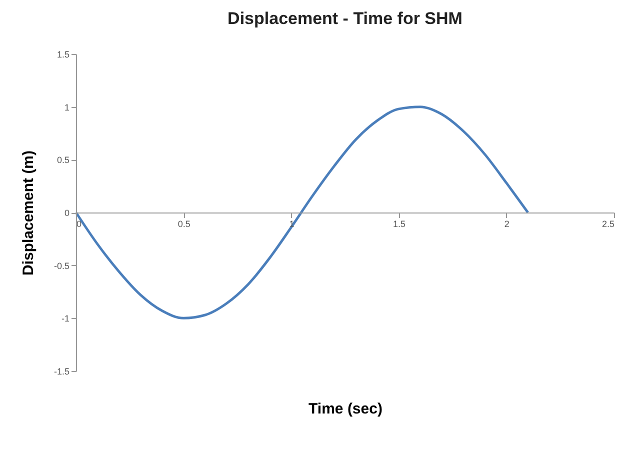 The image size is (637, 455). I want to click on x-tick-label: 1.5, so click(399, 224).